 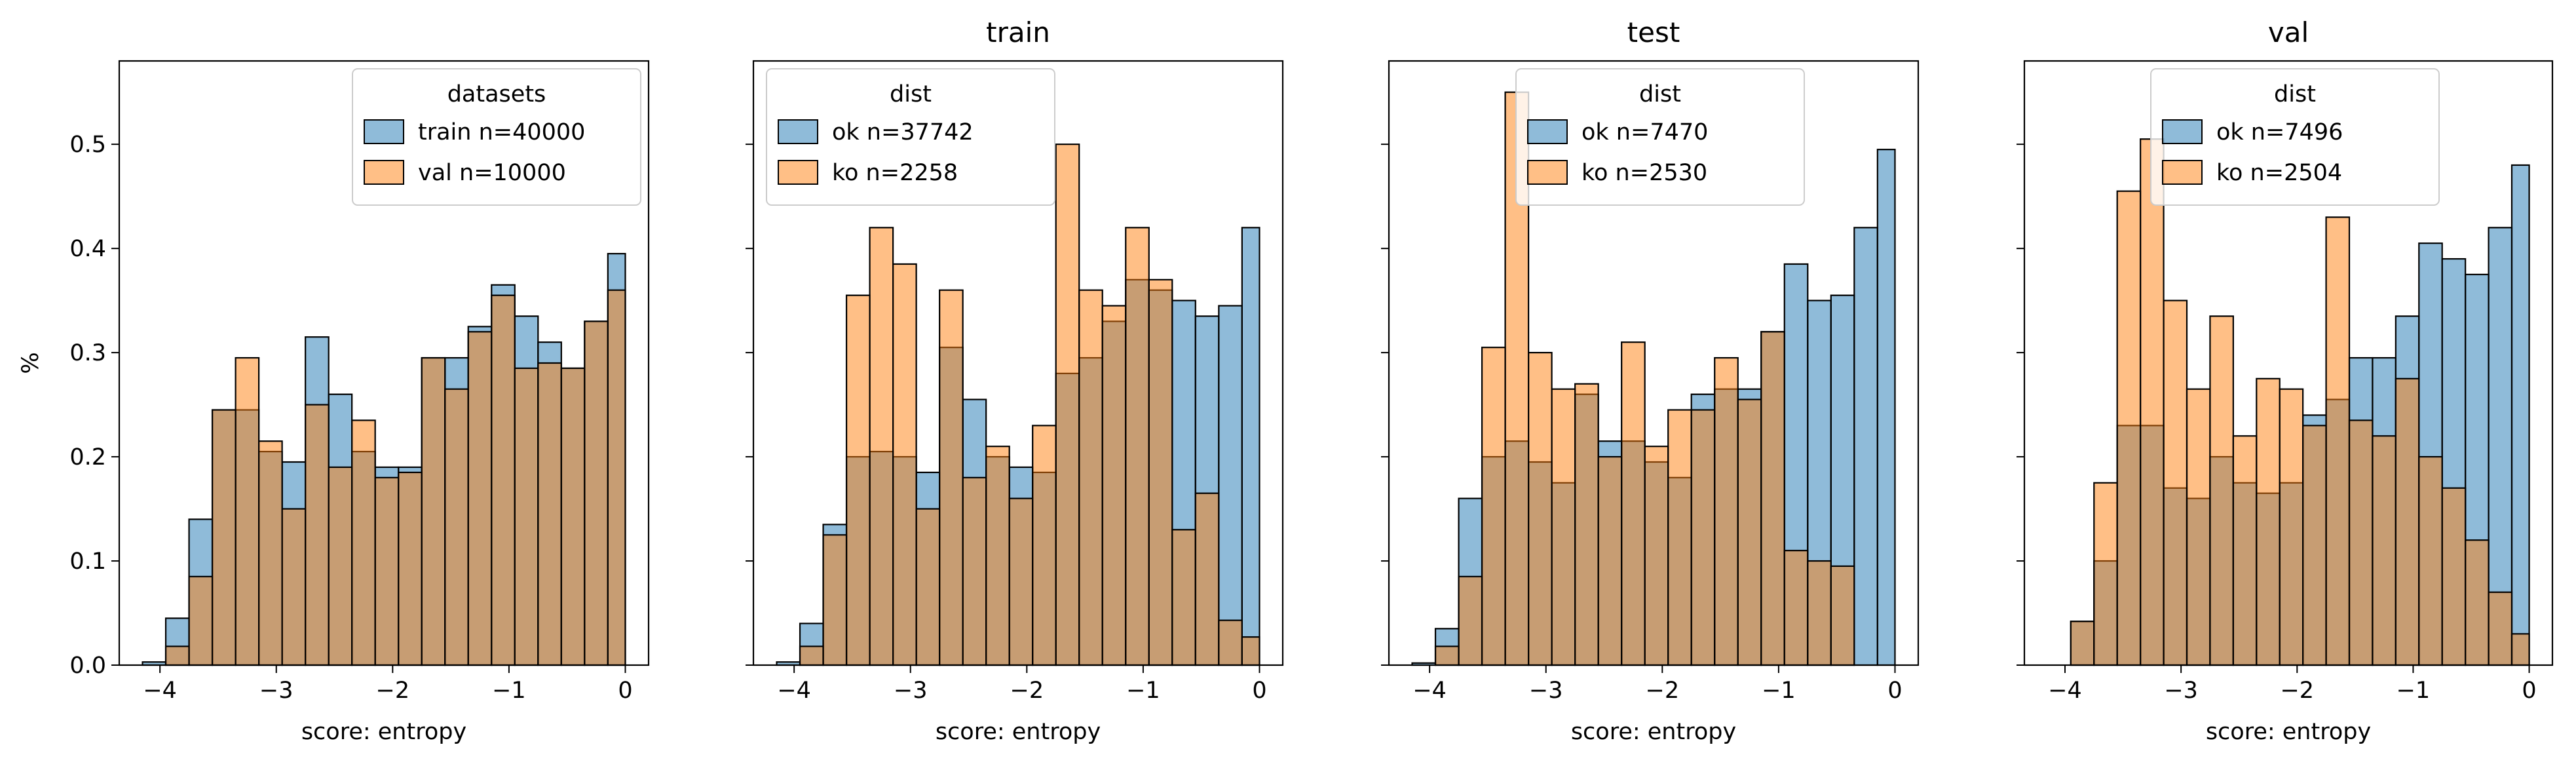 What do you see at coordinates (903, 132) in the screenshot?
I see `legend-entry: ok n=37742` at bounding box center [903, 132].